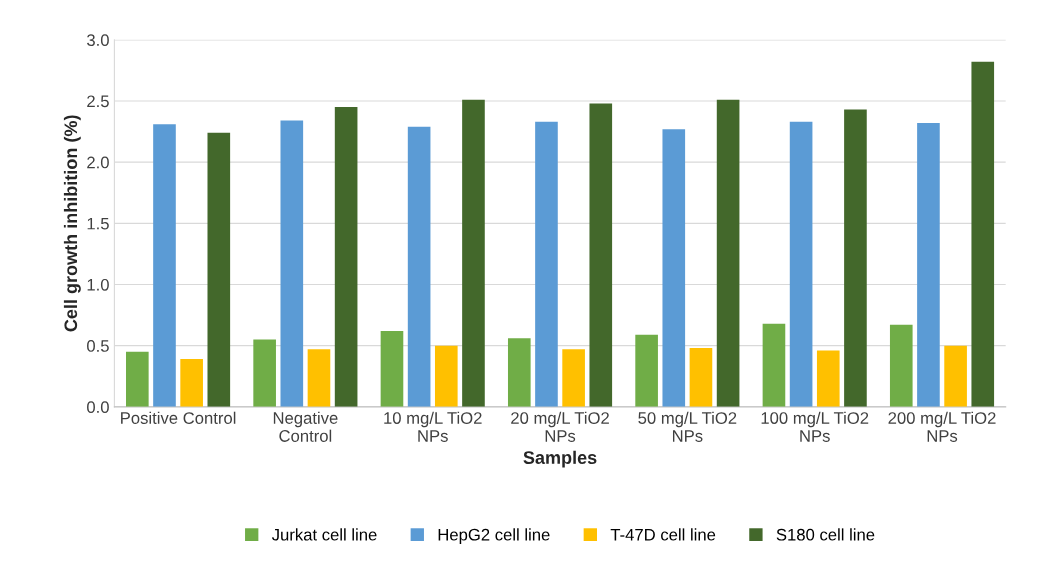 This screenshot has height=569, width=1040. Describe the element at coordinates (687, 426) in the screenshot. I see `x-tick-label: 50 mg/L TiO2 NPs` at that location.